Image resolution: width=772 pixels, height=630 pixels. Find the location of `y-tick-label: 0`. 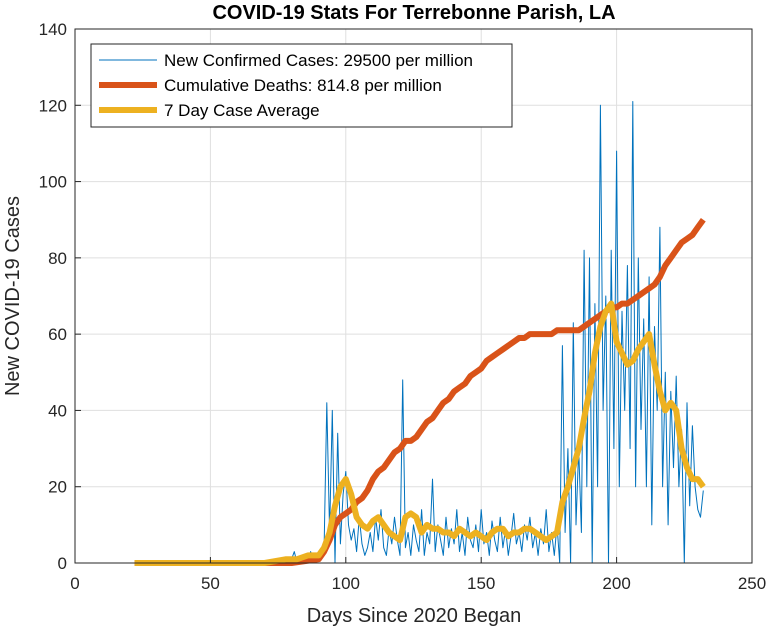

y-tick-label: 0 is located at coordinates (62, 563).